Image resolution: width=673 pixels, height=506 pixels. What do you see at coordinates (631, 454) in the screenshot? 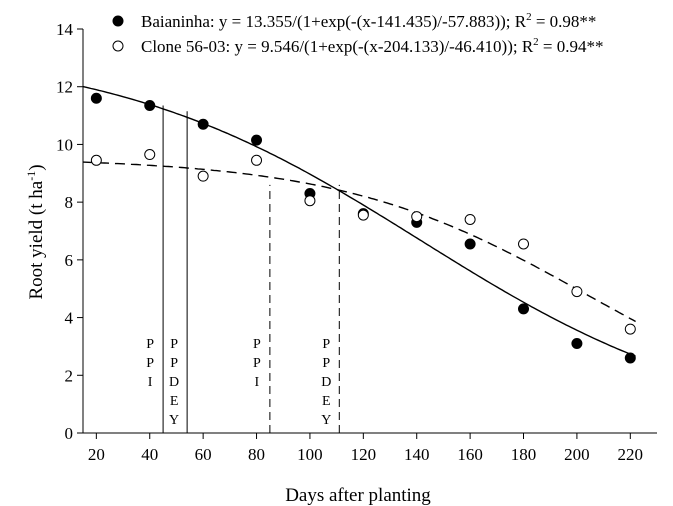
I see `x-tick-label: 220` at bounding box center [631, 454].